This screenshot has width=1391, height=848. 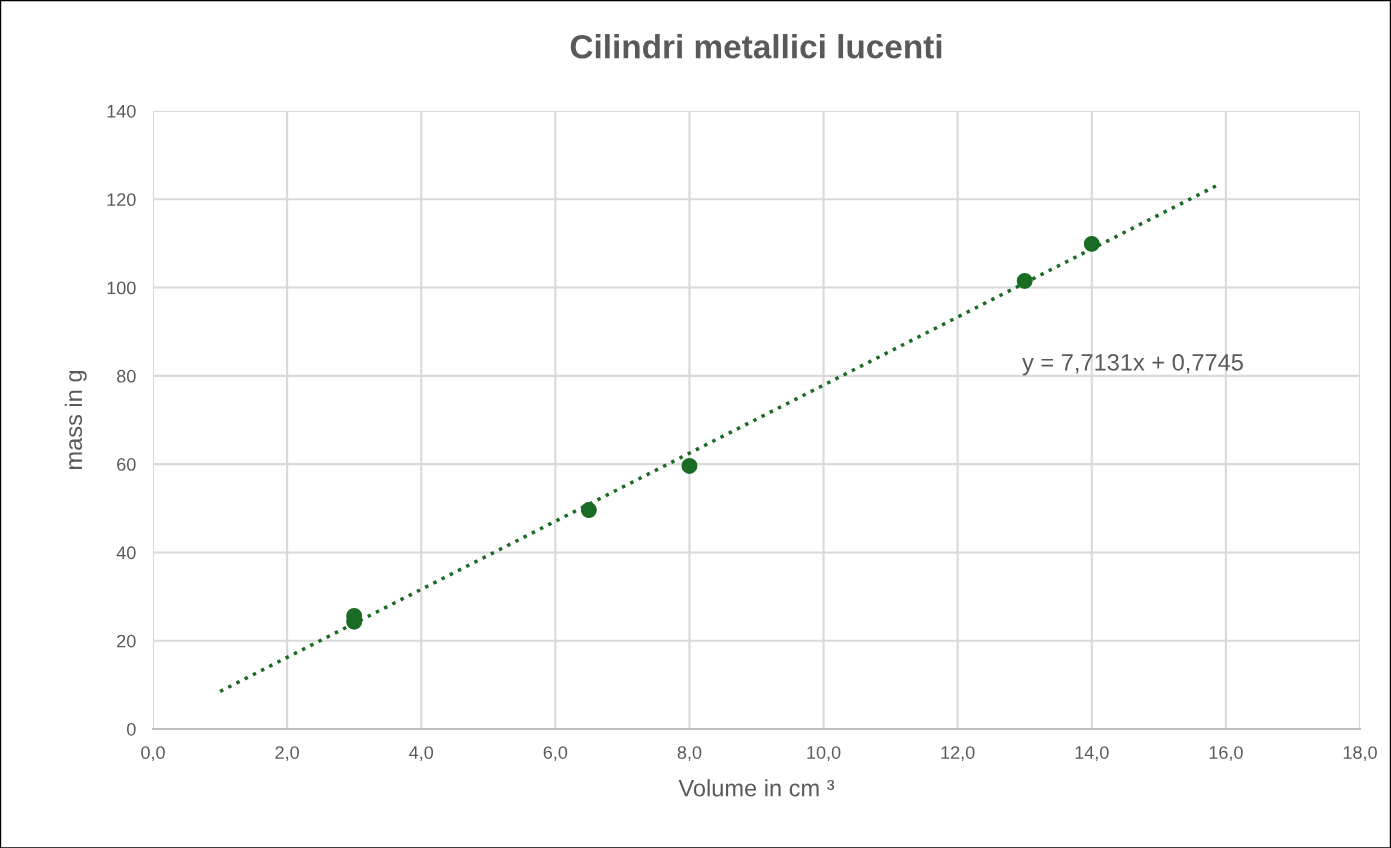 I want to click on x-tick-label: 12,0, so click(x=958, y=754).